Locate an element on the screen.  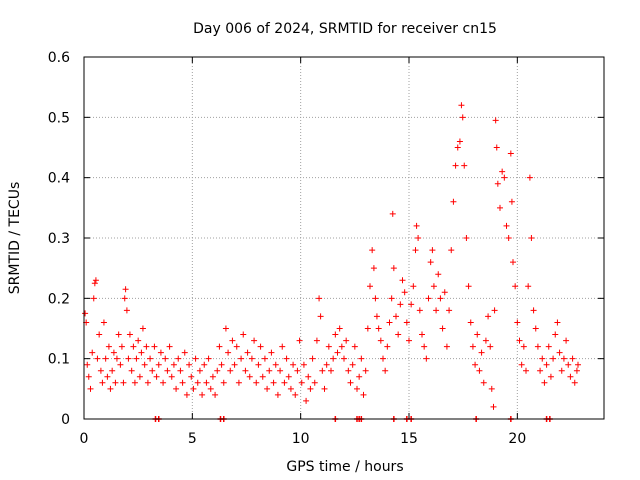
x-tick-label: 20 is located at coordinates (517, 439).